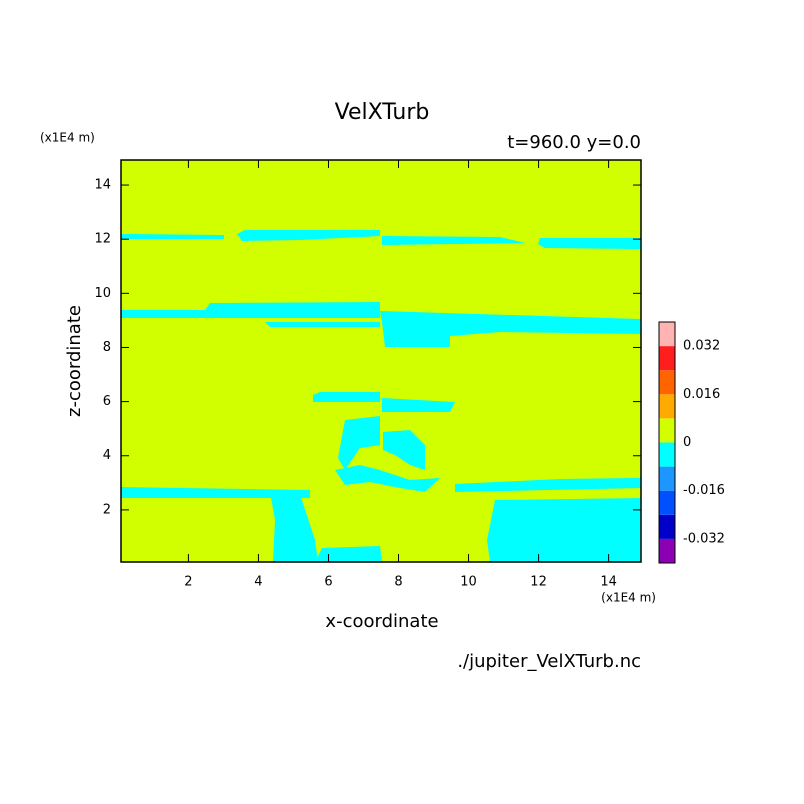  I want to click on x-tick-label: 14, so click(608, 582).